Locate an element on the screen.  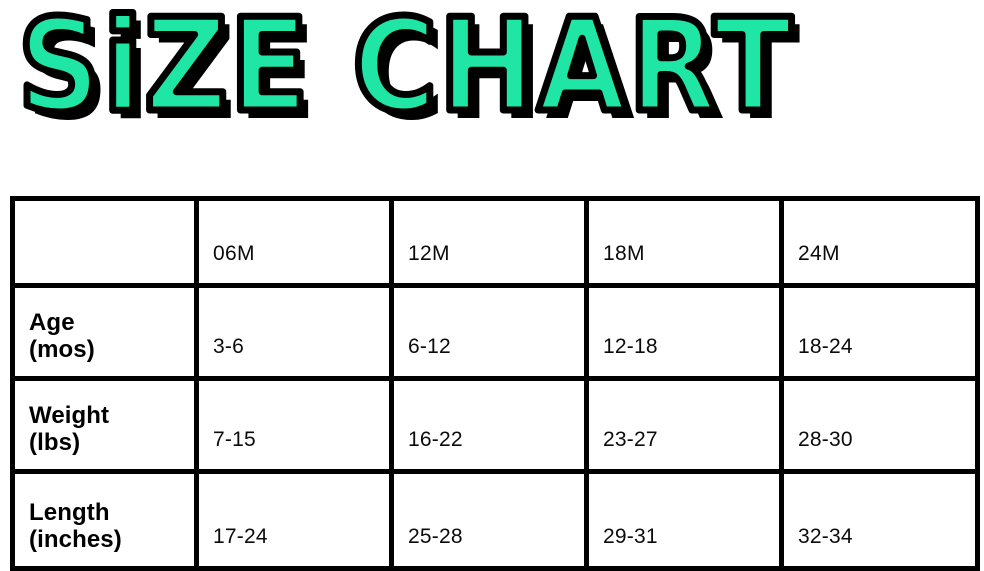
cell-value: 16-22 is located at coordinates (435, 440).